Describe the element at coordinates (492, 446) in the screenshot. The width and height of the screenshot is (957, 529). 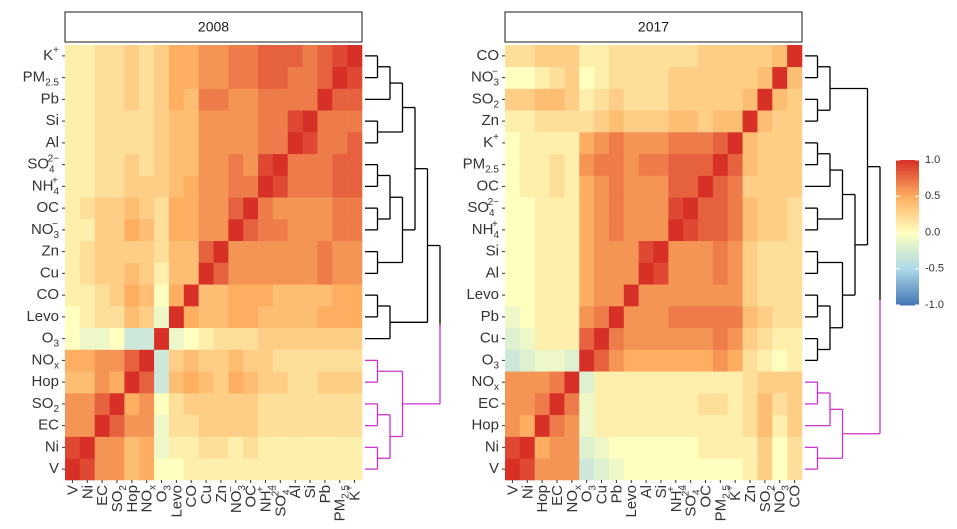
I see `y-tick-label: Ni` at that location.